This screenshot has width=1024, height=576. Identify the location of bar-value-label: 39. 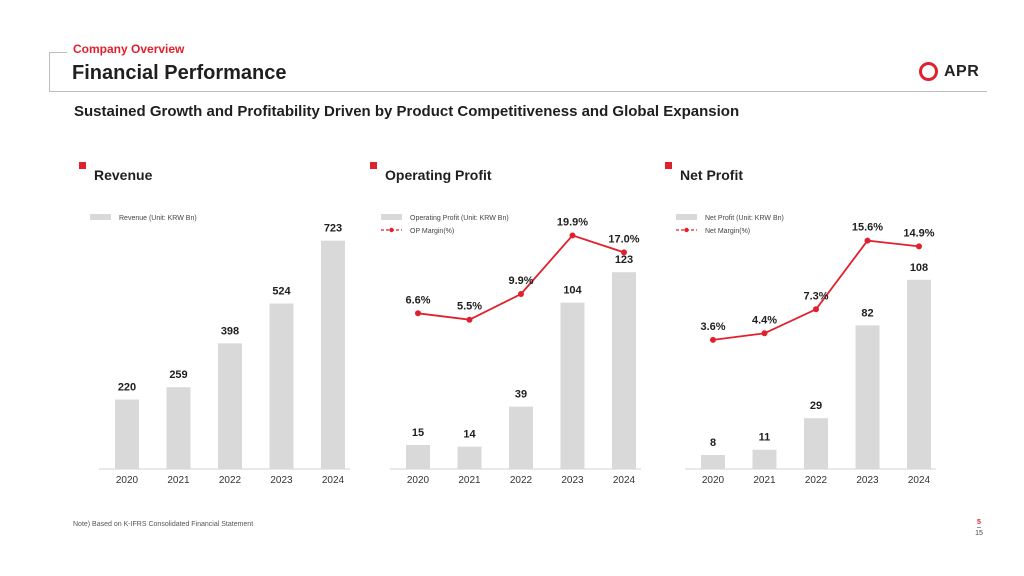
(521, 395).